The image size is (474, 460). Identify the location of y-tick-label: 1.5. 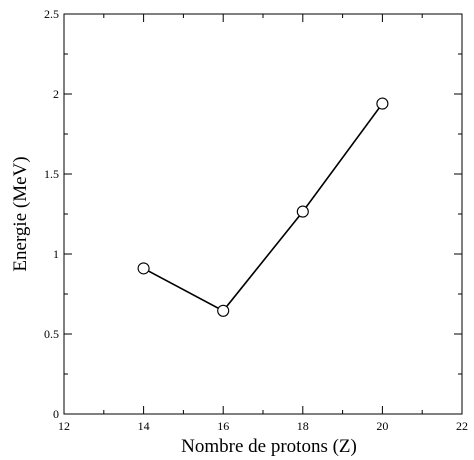
(51, 174).